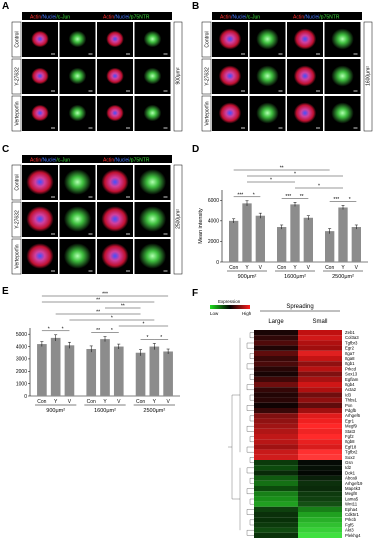 The width and height of the screenshot is (375, 550). What do you see at coordinates (350, 457) in the screenshot?
I see `gene-label: Sox2` at bounding box center [350, 457].